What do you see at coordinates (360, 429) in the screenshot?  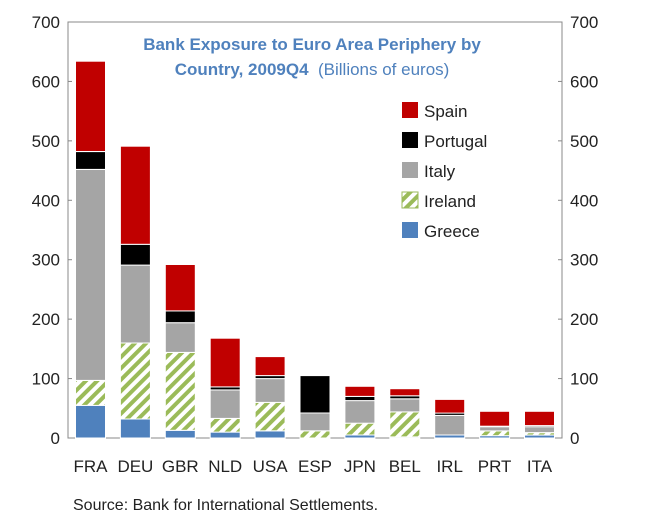 I see `bar-jpn-ireland` at bounding box center [360, 429].